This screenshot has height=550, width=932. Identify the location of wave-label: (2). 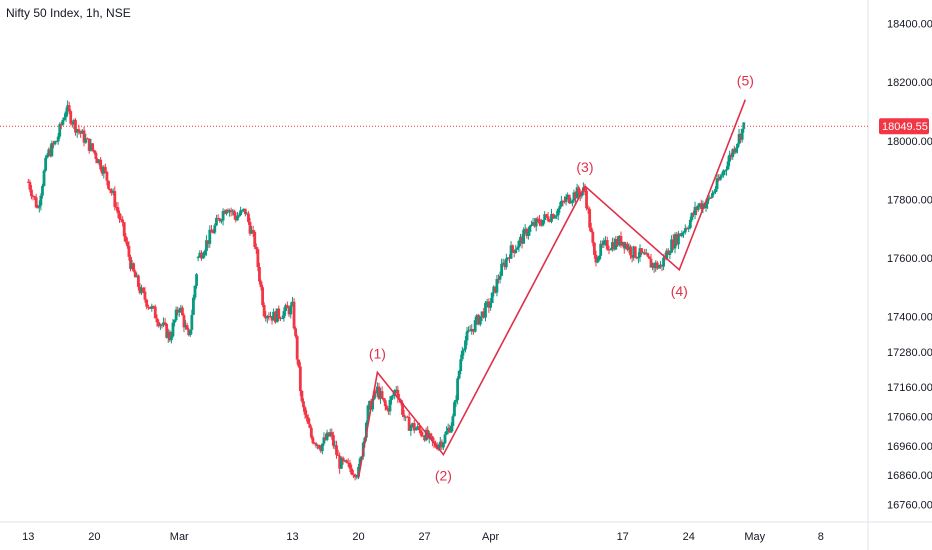
(443, 476).